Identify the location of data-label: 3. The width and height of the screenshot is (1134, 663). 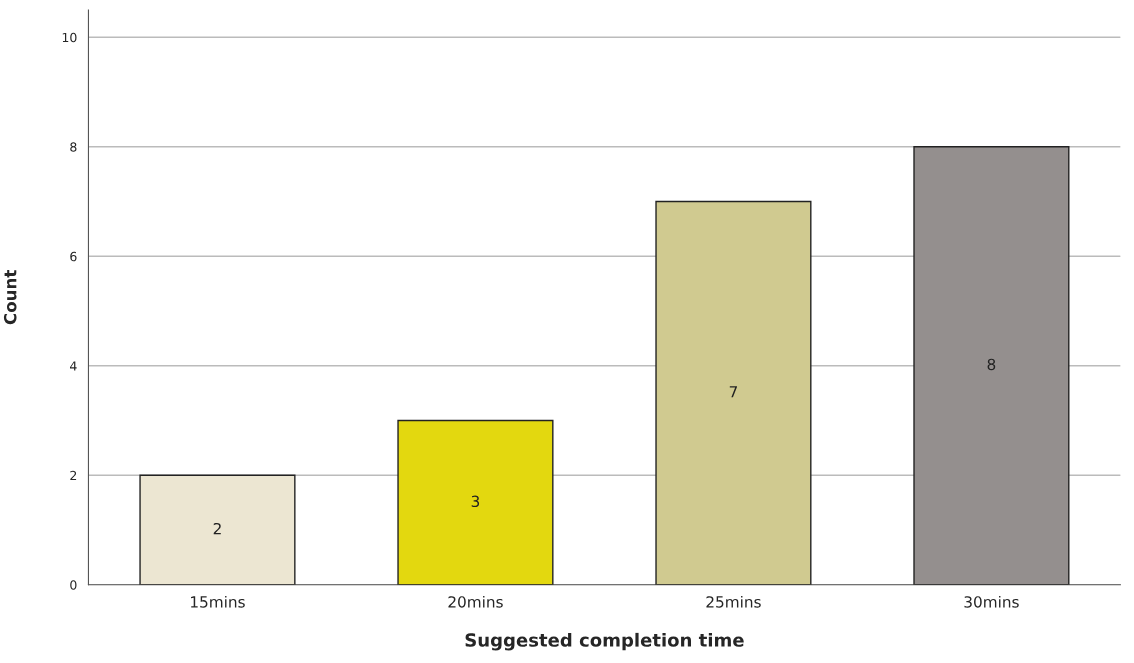
(475, 501).